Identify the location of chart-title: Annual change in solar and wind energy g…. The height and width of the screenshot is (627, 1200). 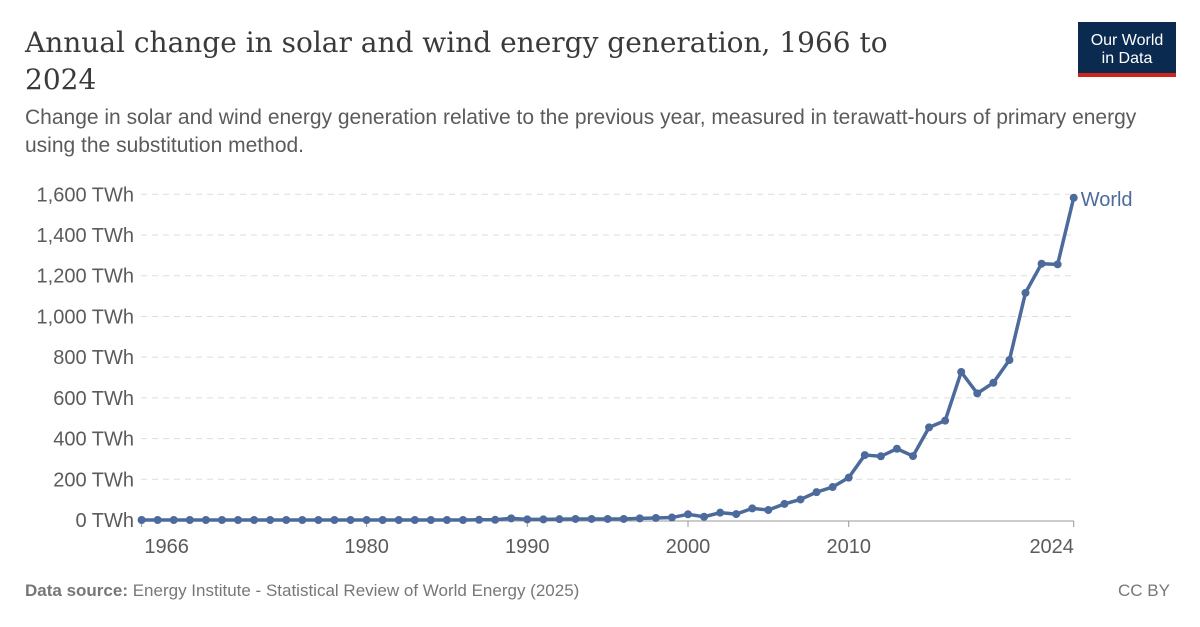
(456, 61).